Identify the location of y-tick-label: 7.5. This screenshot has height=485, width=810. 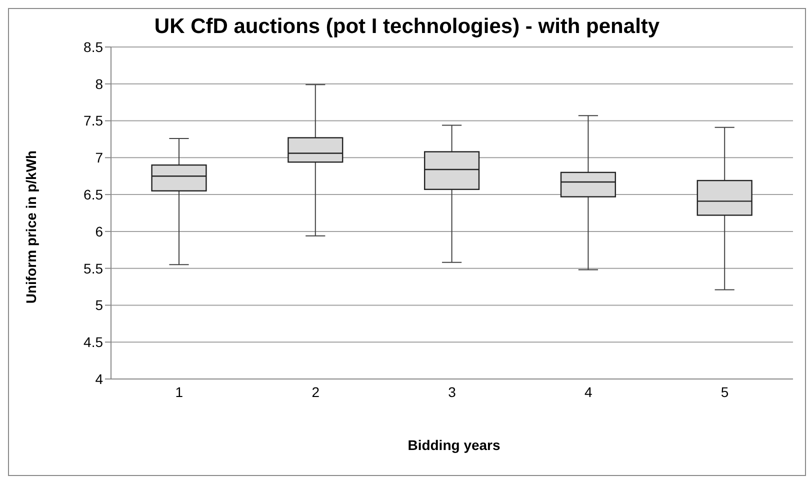
(94, 120).